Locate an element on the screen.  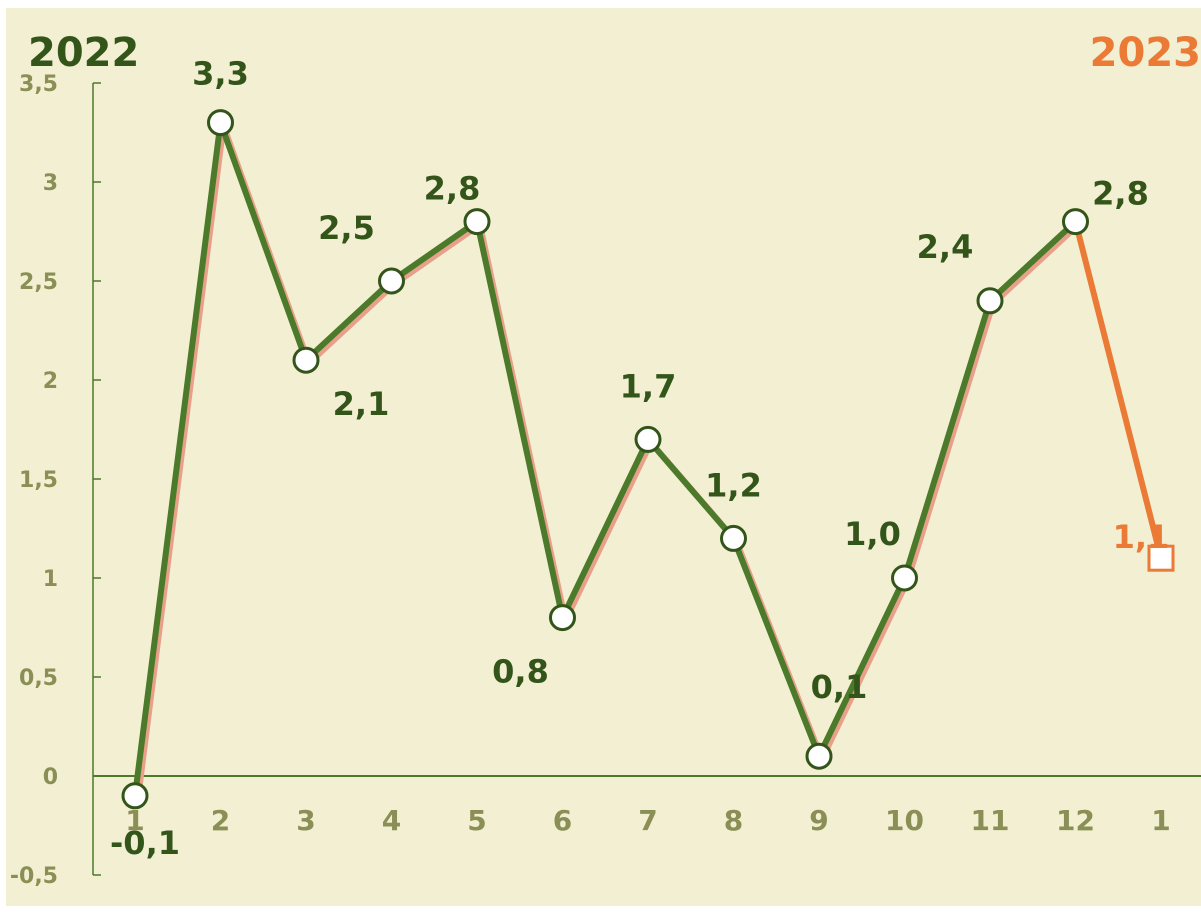
data-label-2023: 1,1 is located at coordinates (1141, 537).